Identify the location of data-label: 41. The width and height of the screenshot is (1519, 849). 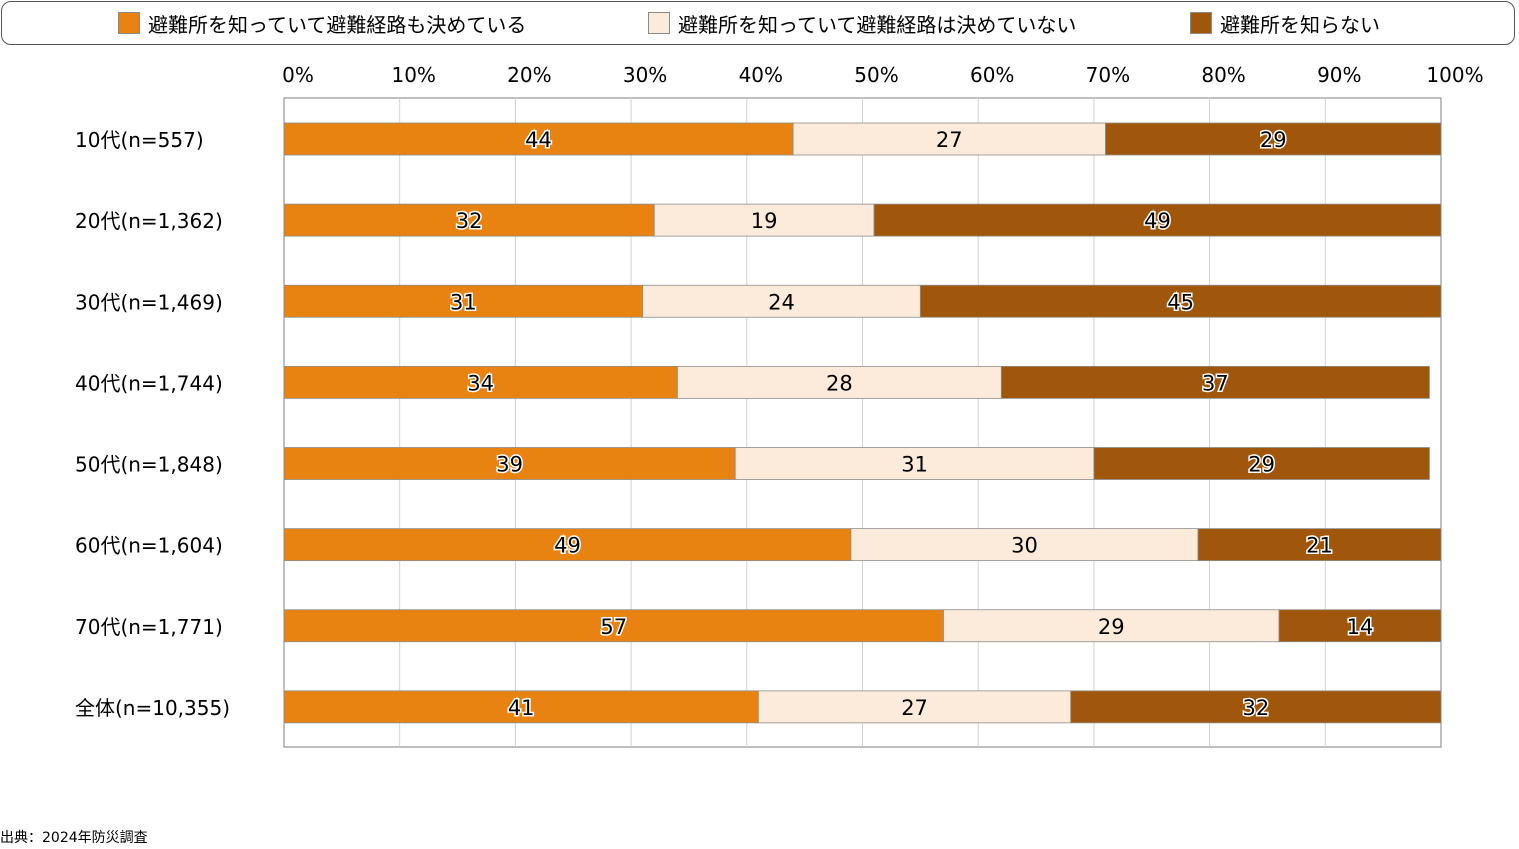
(521, 708).